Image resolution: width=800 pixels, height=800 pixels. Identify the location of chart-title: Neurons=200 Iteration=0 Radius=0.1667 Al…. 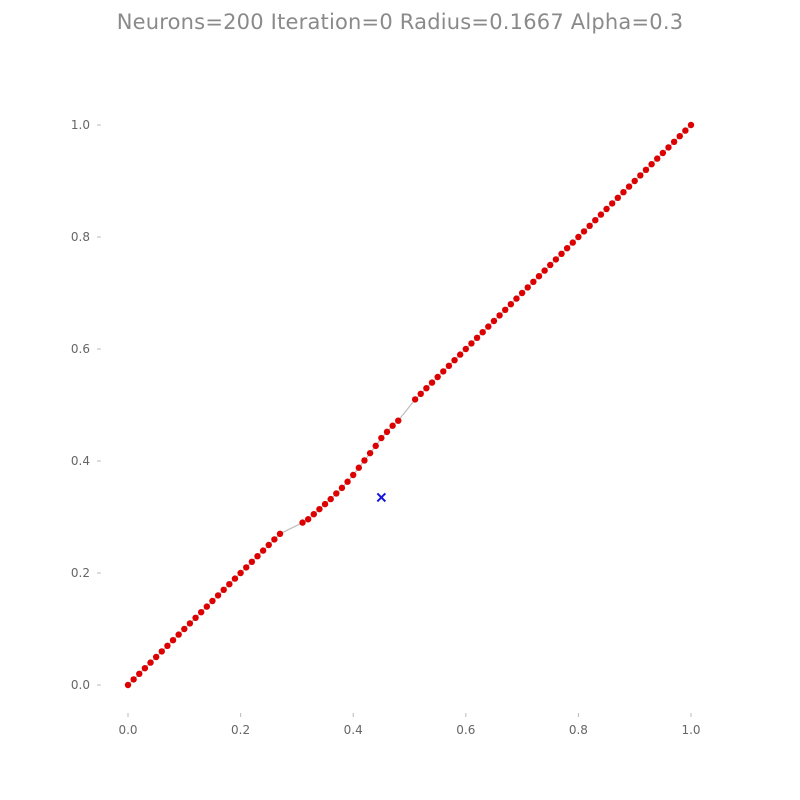
(400, 22).